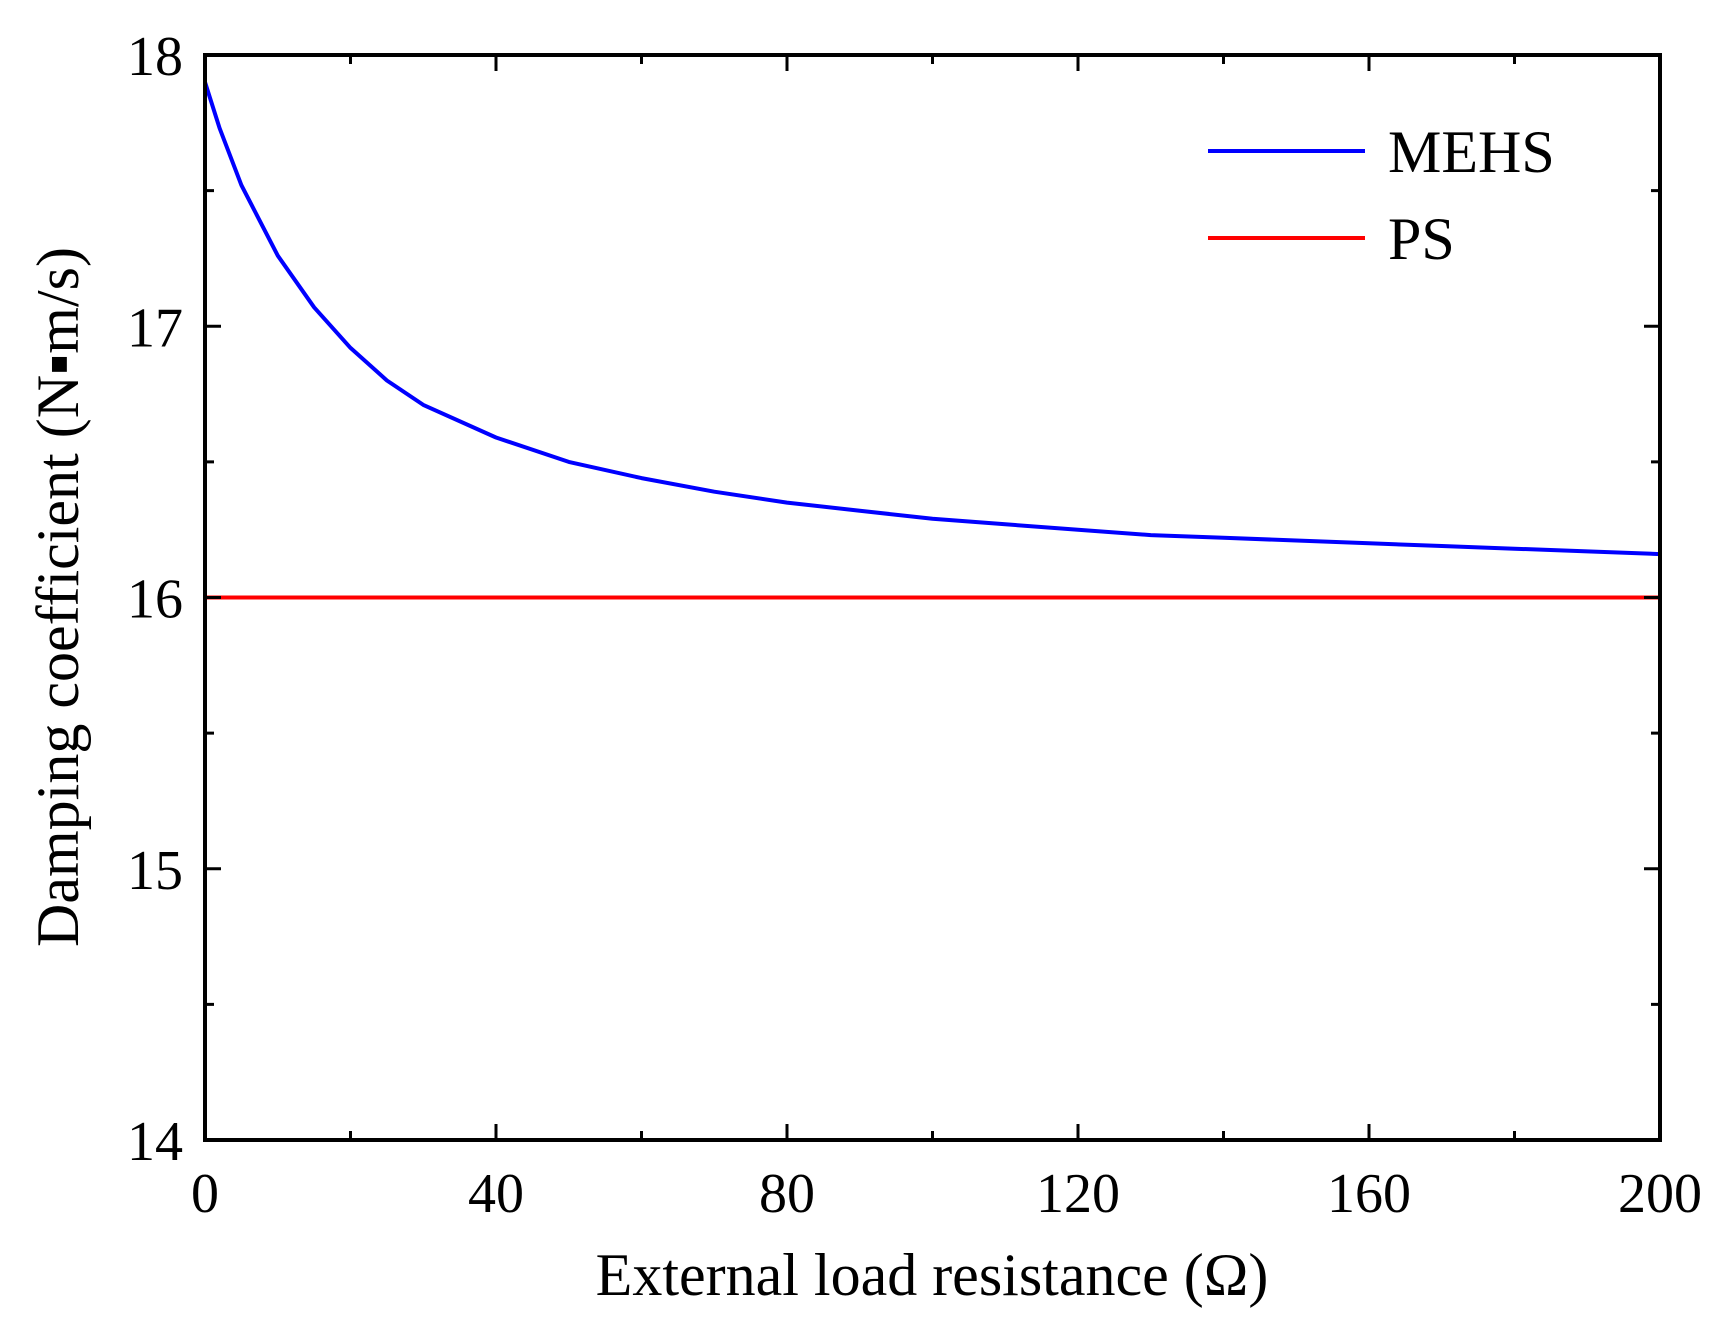  I want to click on legend: MEHS PS, so click(1381, 195).